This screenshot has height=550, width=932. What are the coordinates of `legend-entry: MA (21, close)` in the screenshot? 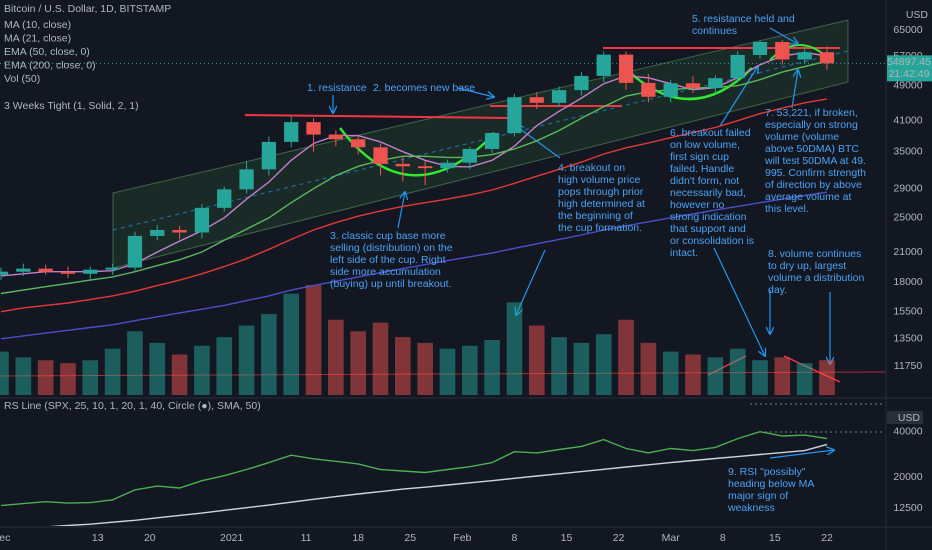 It's located at (37, 38).